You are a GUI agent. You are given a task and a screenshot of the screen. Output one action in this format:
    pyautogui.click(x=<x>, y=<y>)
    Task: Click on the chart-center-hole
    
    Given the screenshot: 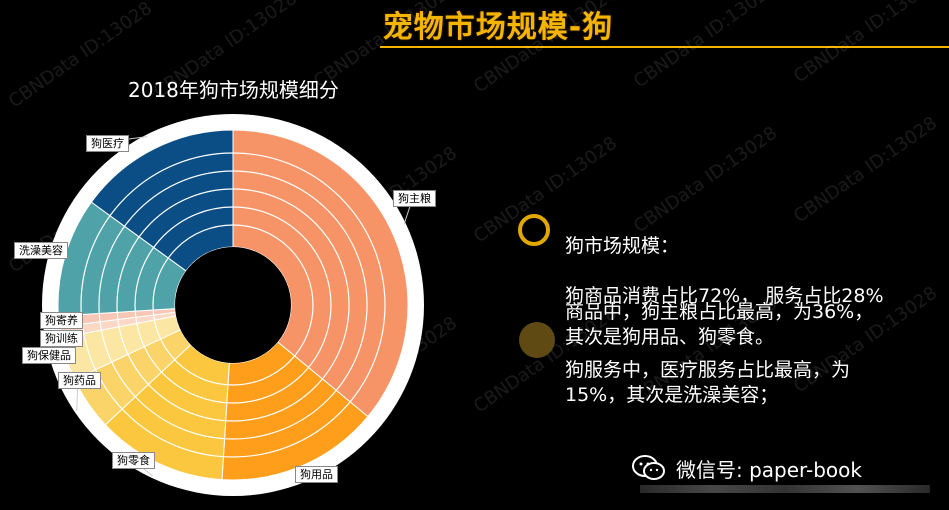 What is the action you would take?
    pyautogui.click(x=233, y=305)
    